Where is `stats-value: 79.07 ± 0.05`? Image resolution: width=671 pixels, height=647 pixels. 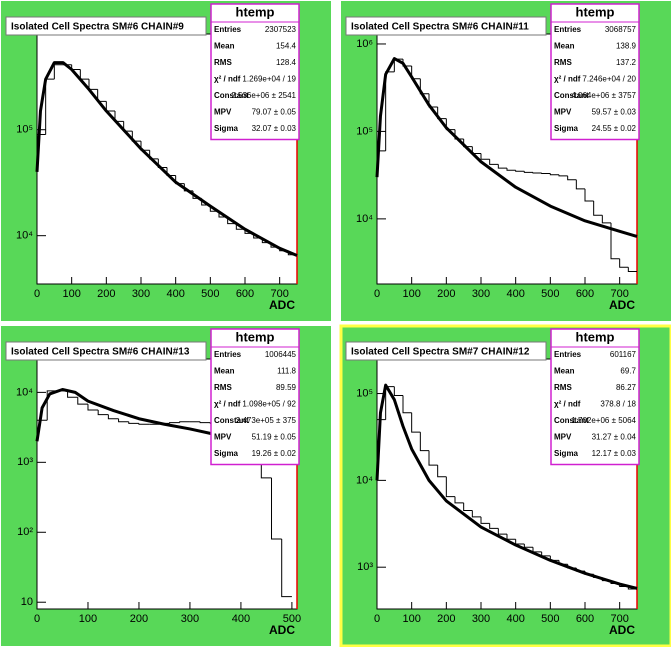 stats-value: 79.07 ± 0.05 is located at coordinates (274, 112).